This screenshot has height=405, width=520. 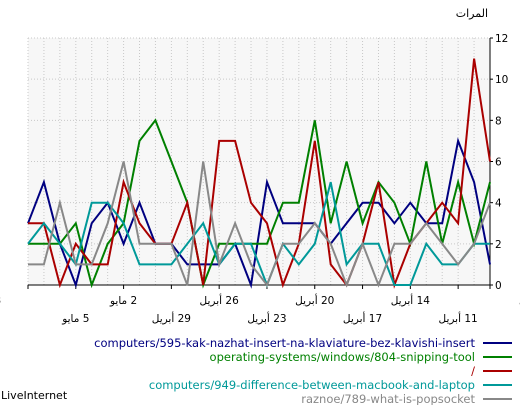 I want to click on y-axis-ticks: 0 2 4 6 8 10 12, so click(x=499, y=162).